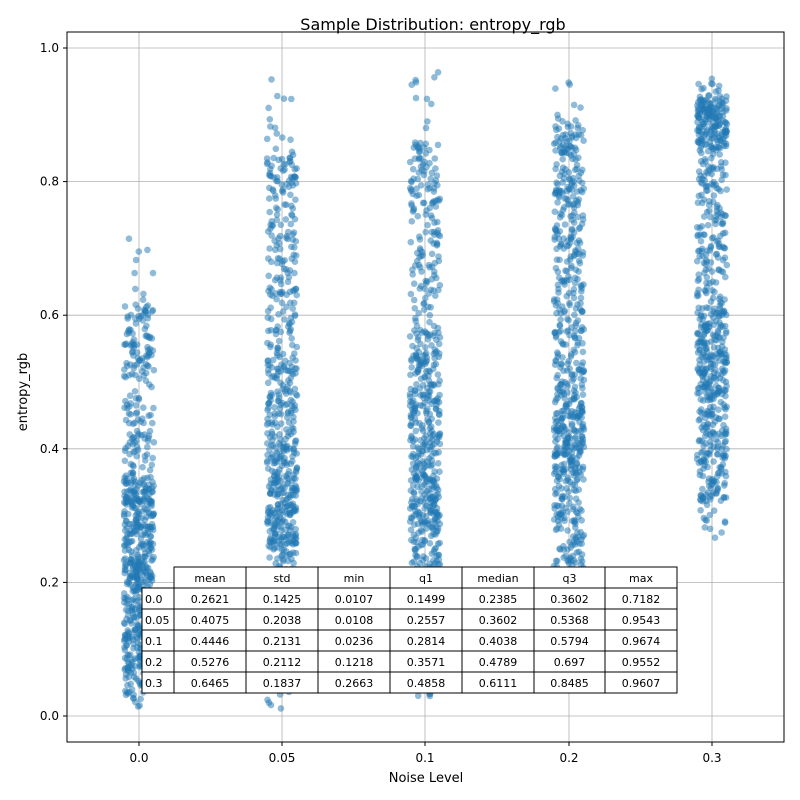 The image size is (800, 800). Describe the element at coordinates (641, 662) in the screenshot. I see `table-cell-value: 0.9552` at that location.